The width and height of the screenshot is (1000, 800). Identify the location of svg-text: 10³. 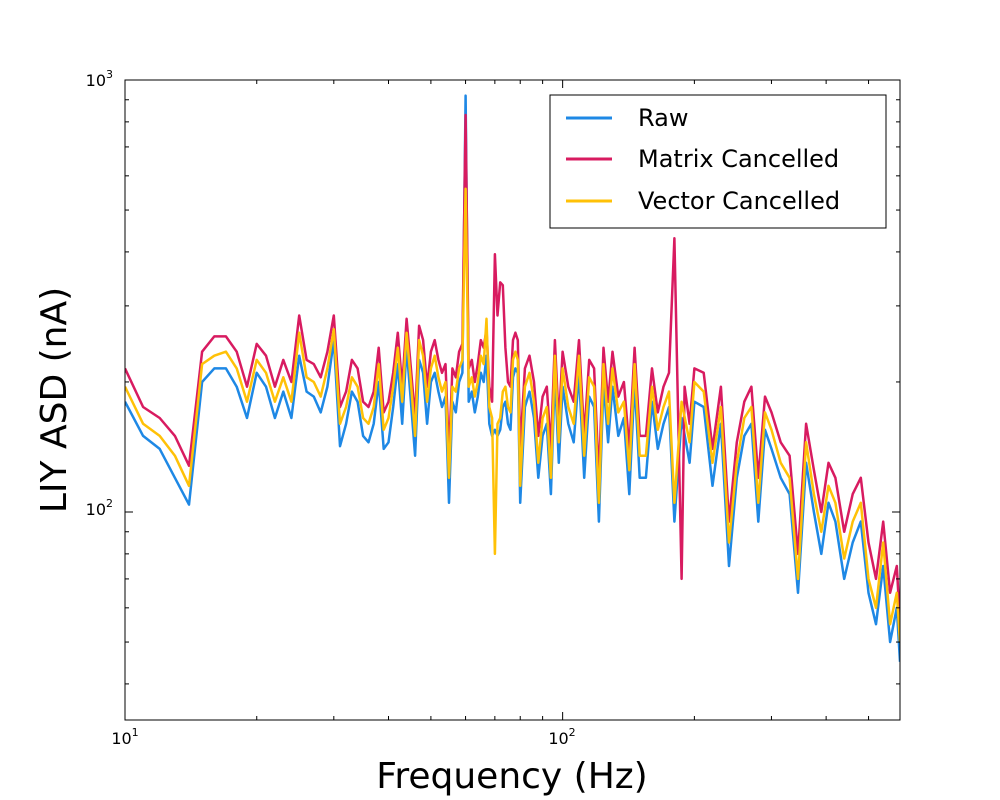
(99, 79).